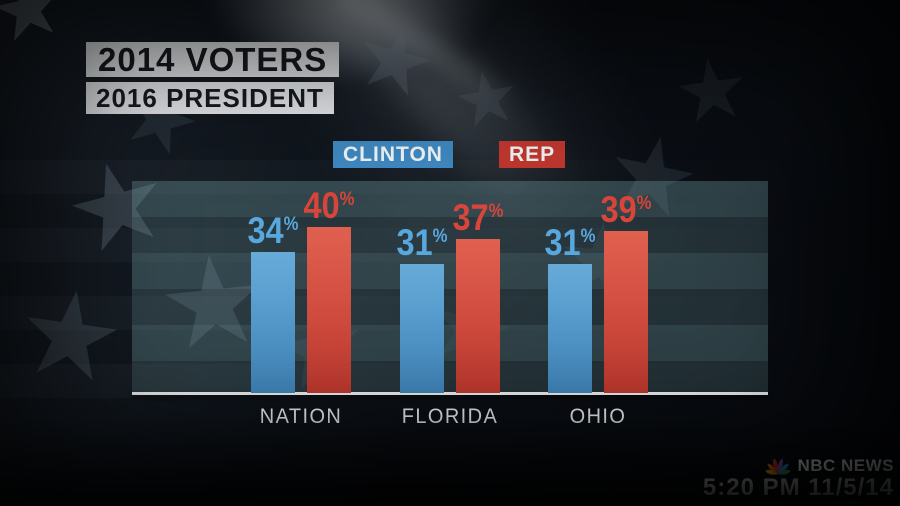 The image size is (900, 506). What do you see at coordinates (273, 230) in the screenshot?
I see `bar-value-label-clinton-nation: 34%` at bounding box center [273, 230].